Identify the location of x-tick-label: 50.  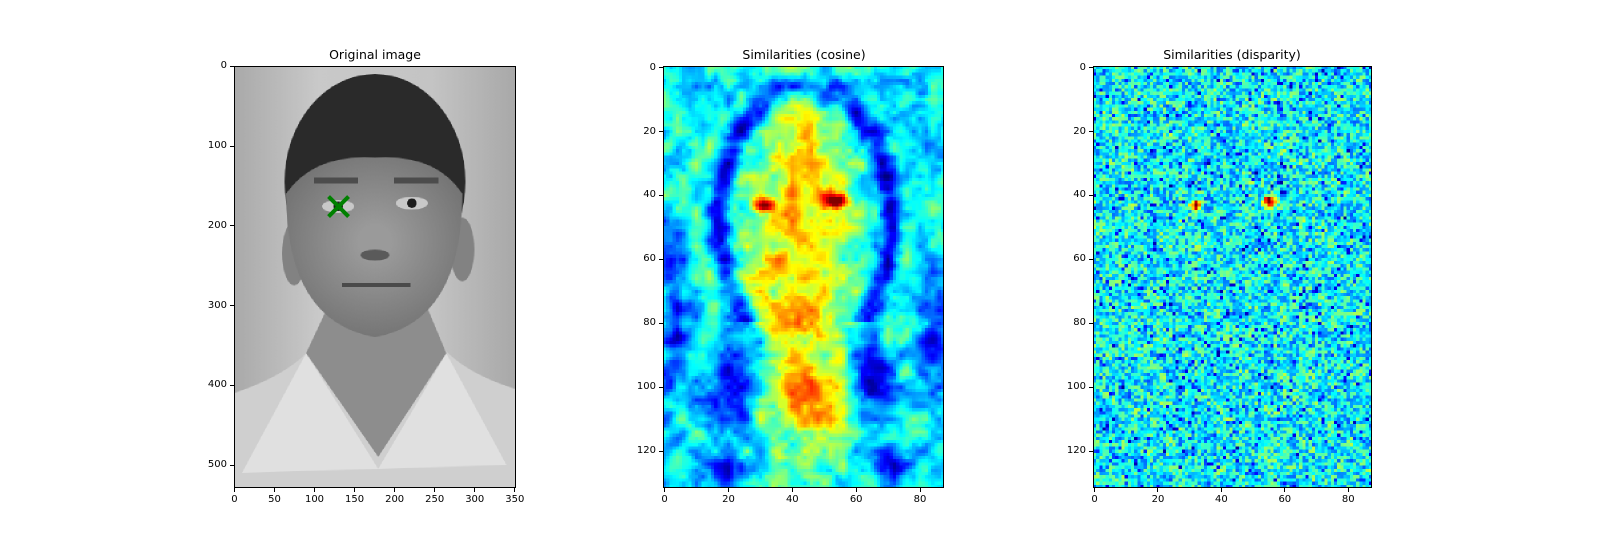
(274, 499).